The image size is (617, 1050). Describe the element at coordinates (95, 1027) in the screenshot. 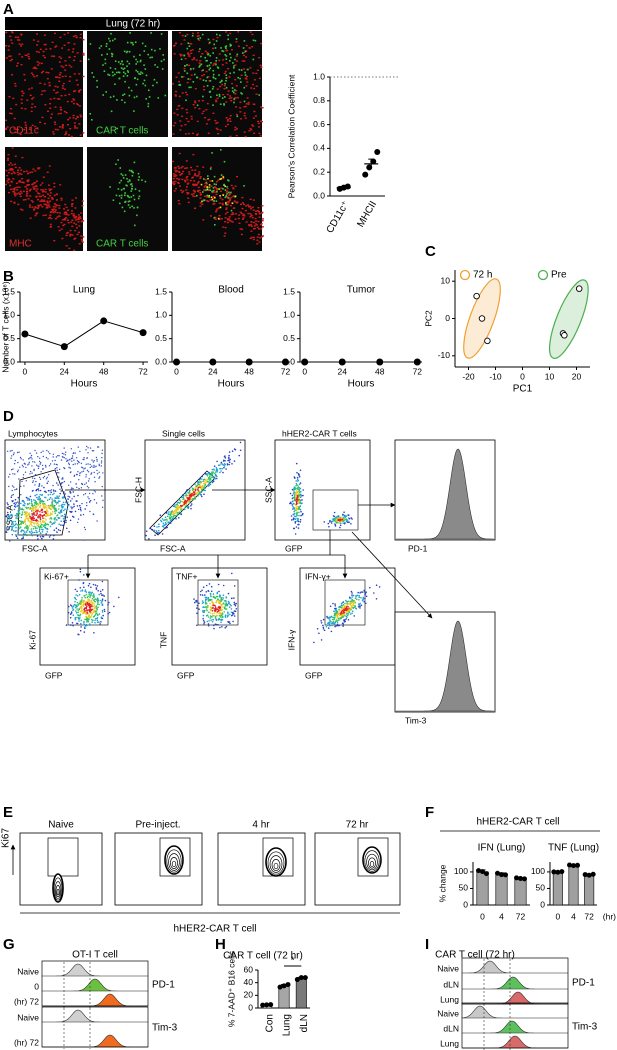

I see `histogram-frame` at that location.